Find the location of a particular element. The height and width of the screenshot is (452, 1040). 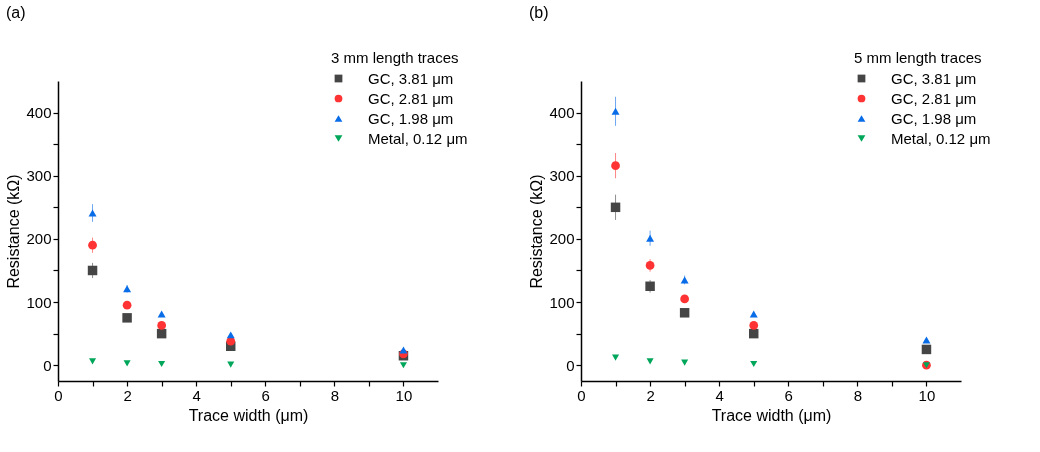

legend-title: 5 mm length traces is located at coordinates (918, 57).